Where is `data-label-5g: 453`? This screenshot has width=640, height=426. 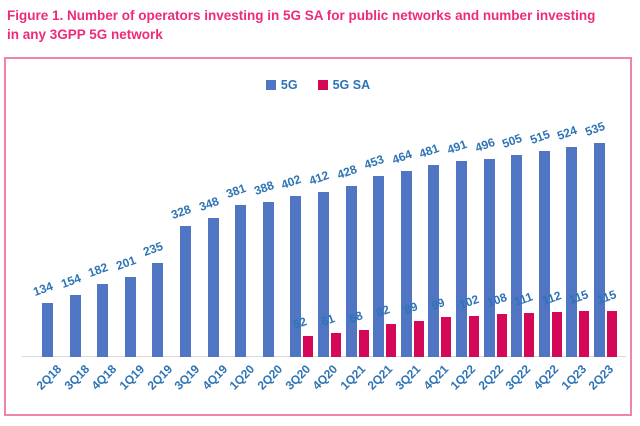 data-label-5g: 453 is located at coordinates (374, 161).